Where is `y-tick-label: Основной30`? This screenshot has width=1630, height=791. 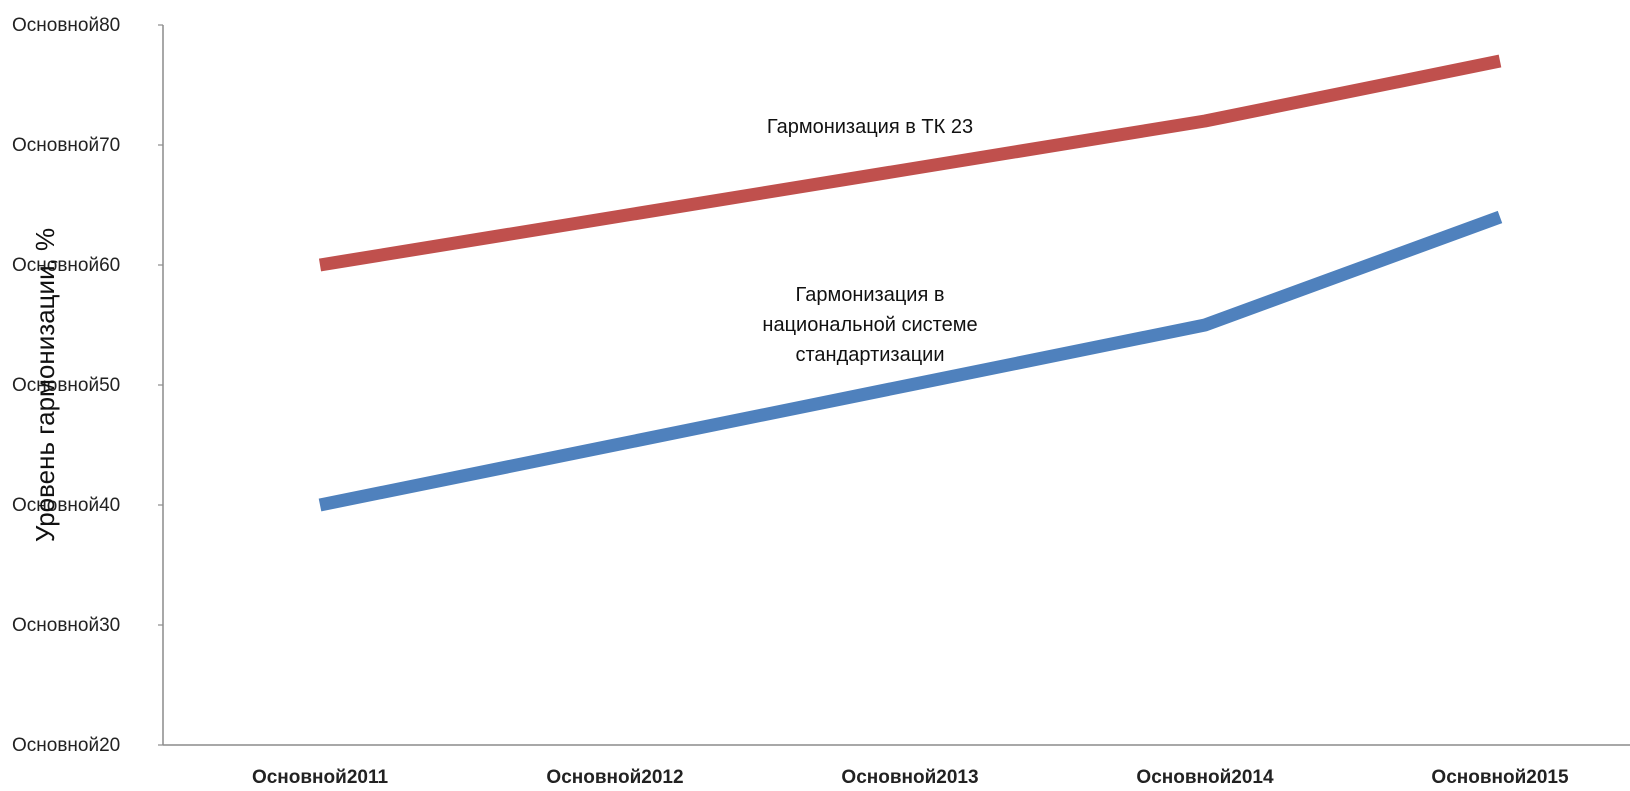
y-tick-label: Основной30 is located at coordinates (66, 625).